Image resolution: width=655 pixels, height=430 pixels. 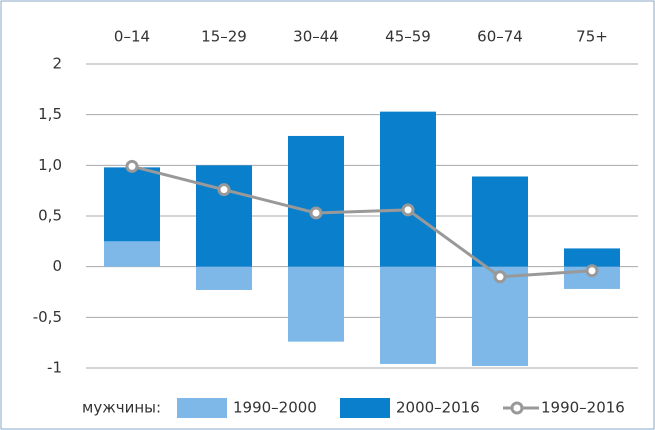 I want to click on y-tick-label: 1,5, so click(x=50, y=114).